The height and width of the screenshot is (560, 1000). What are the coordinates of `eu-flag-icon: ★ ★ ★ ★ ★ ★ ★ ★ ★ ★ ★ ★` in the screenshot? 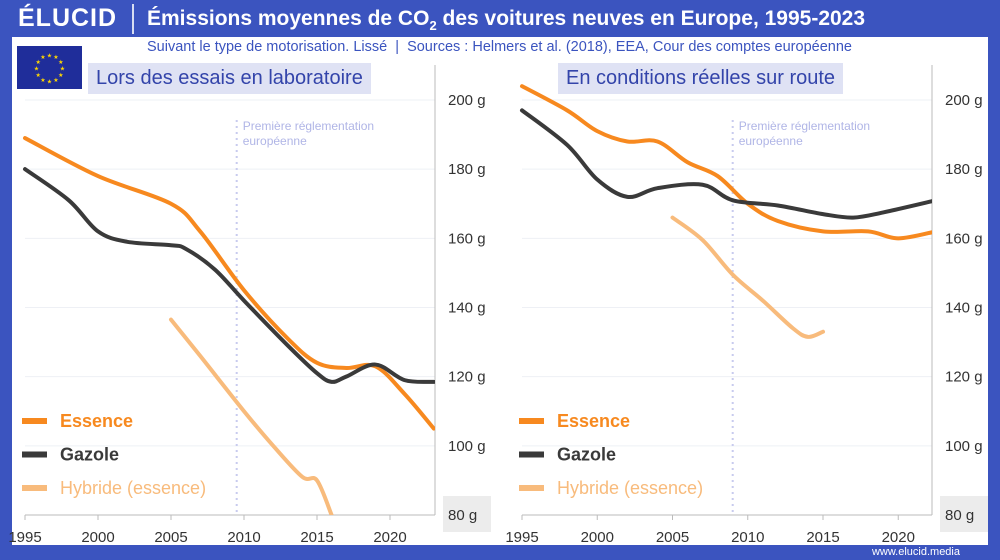 It's located at (49, 67).